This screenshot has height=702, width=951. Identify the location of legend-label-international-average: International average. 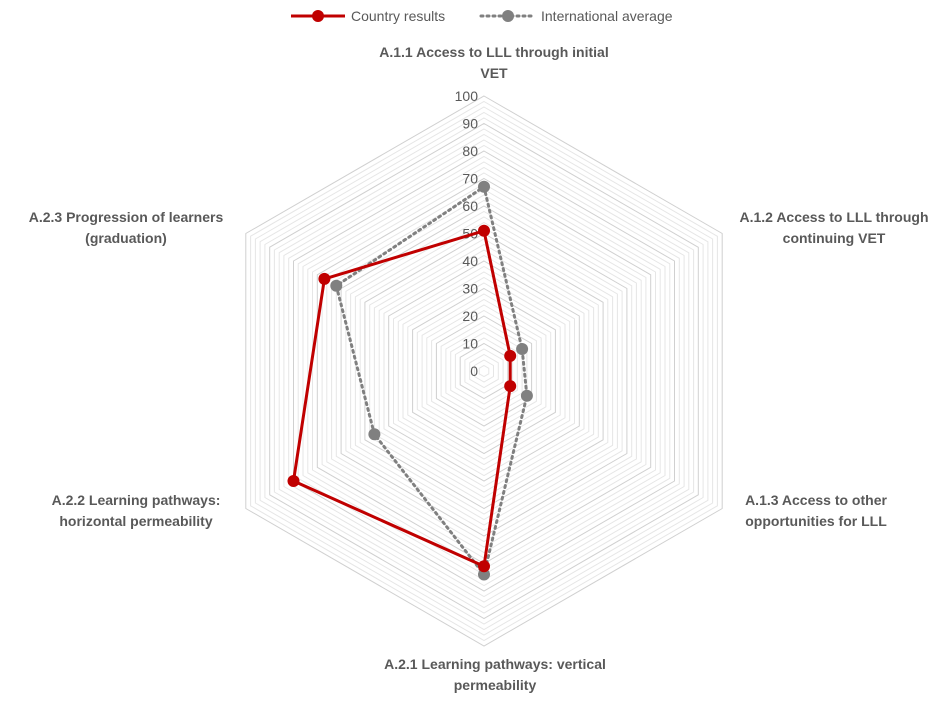
(607, 16).